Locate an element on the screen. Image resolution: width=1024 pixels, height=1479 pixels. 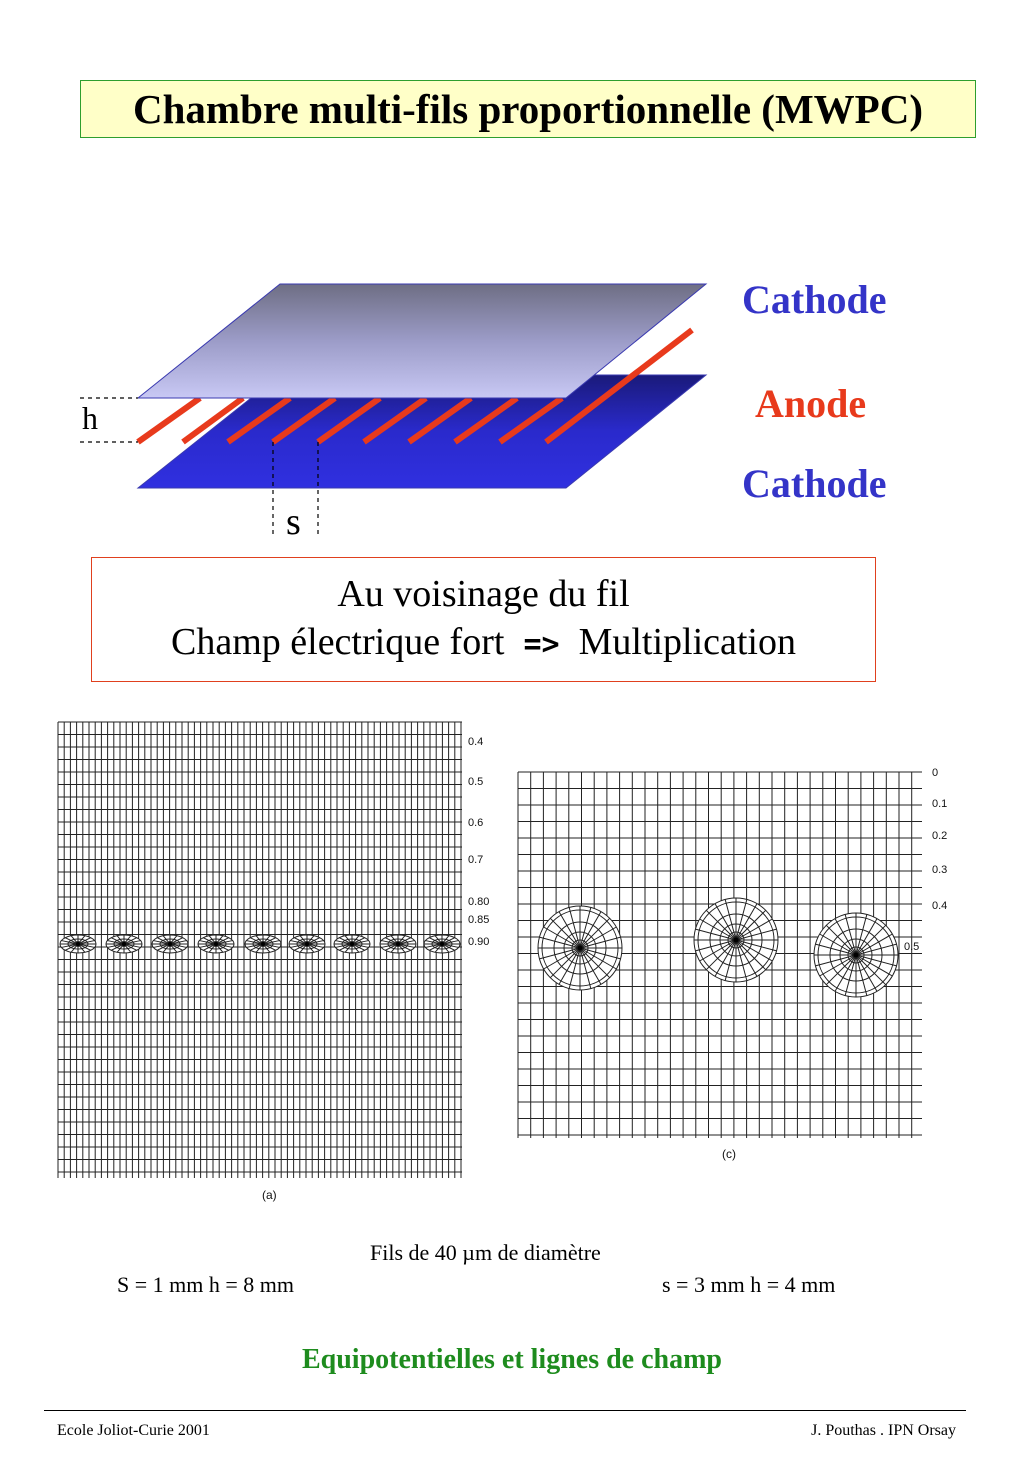
info-line-2: Champ électrique fort => Multiplication is located at coordinates (483, 643).